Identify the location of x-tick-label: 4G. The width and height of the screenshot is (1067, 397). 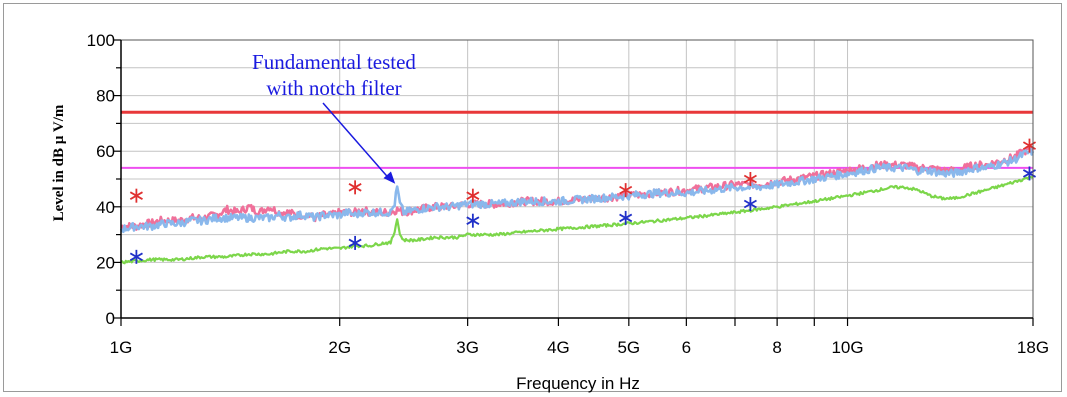
(558, 347).